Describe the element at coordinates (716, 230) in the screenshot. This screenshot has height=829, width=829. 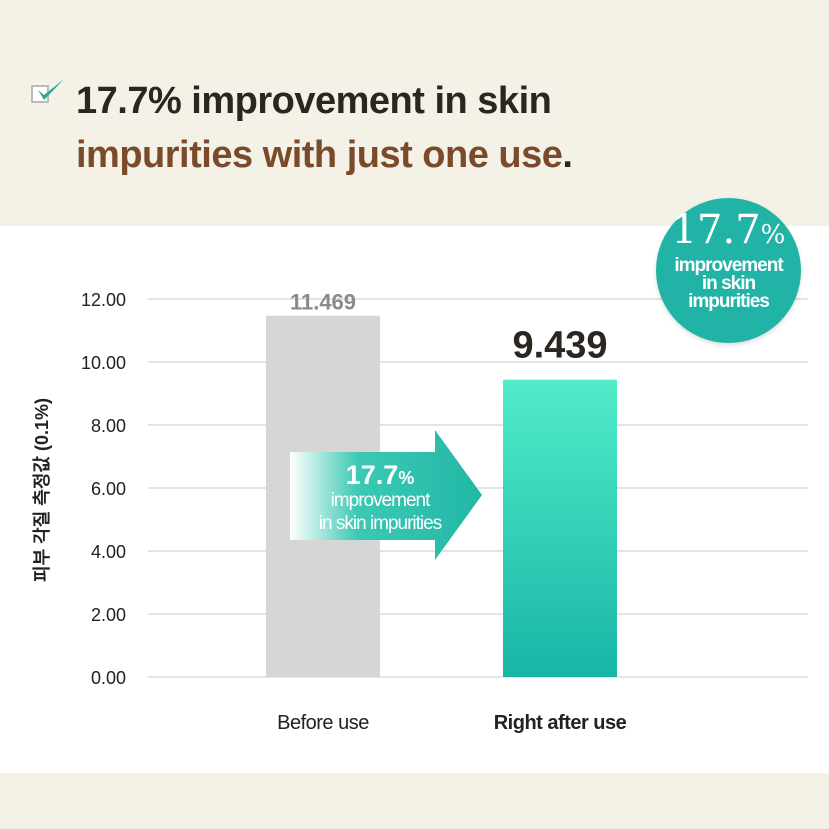
I see `badge-number: 17.7` at that location.